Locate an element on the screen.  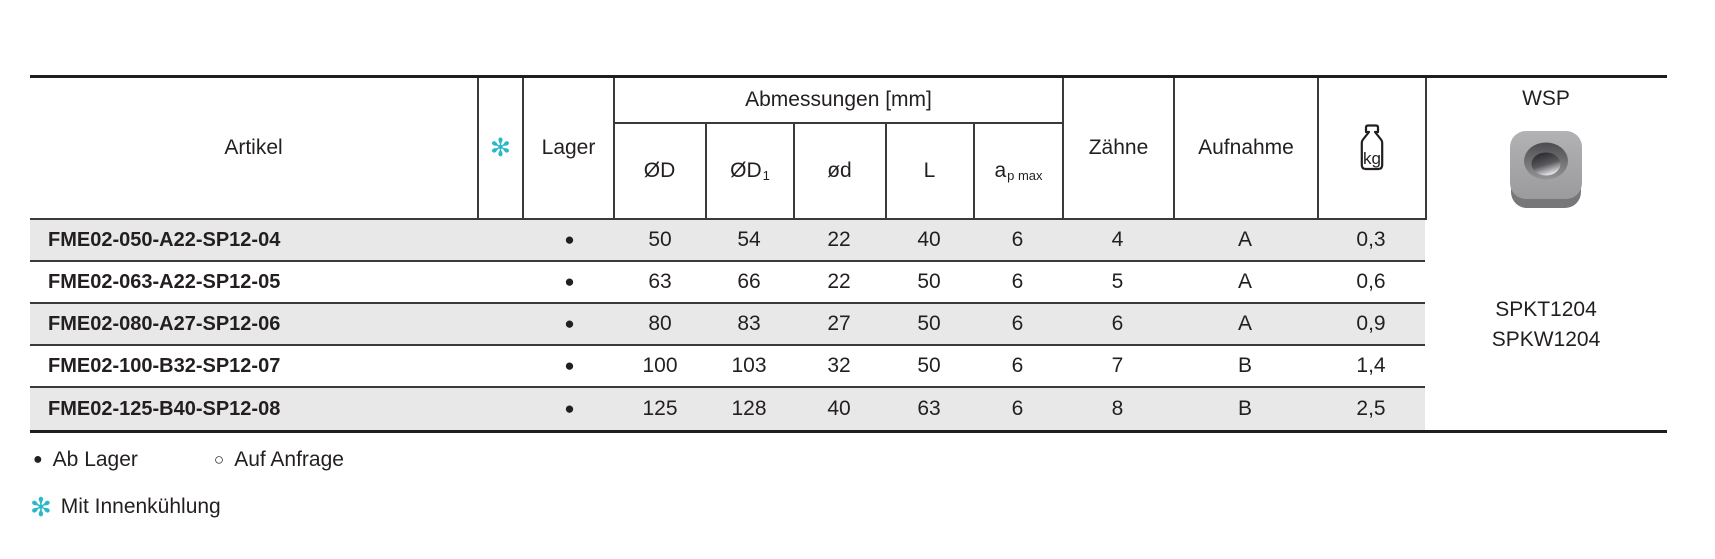
abmessungen-group-title: Abmessungen [mm] is located at coordinates (838, 101).